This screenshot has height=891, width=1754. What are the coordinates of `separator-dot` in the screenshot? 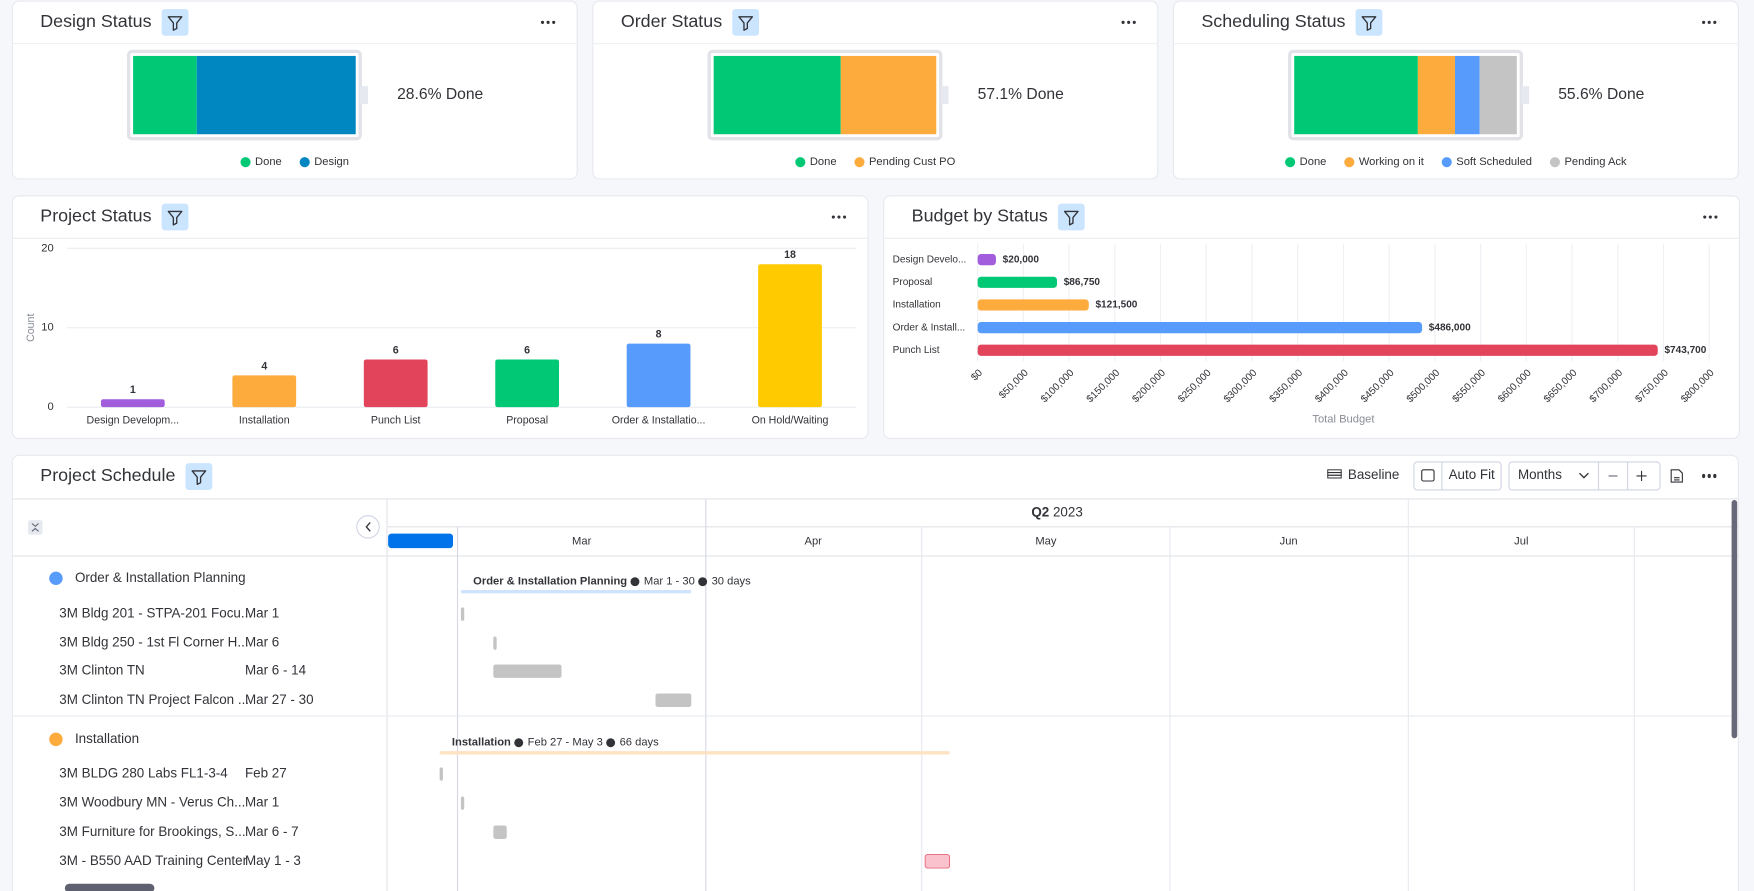 It's located at (519, 743).